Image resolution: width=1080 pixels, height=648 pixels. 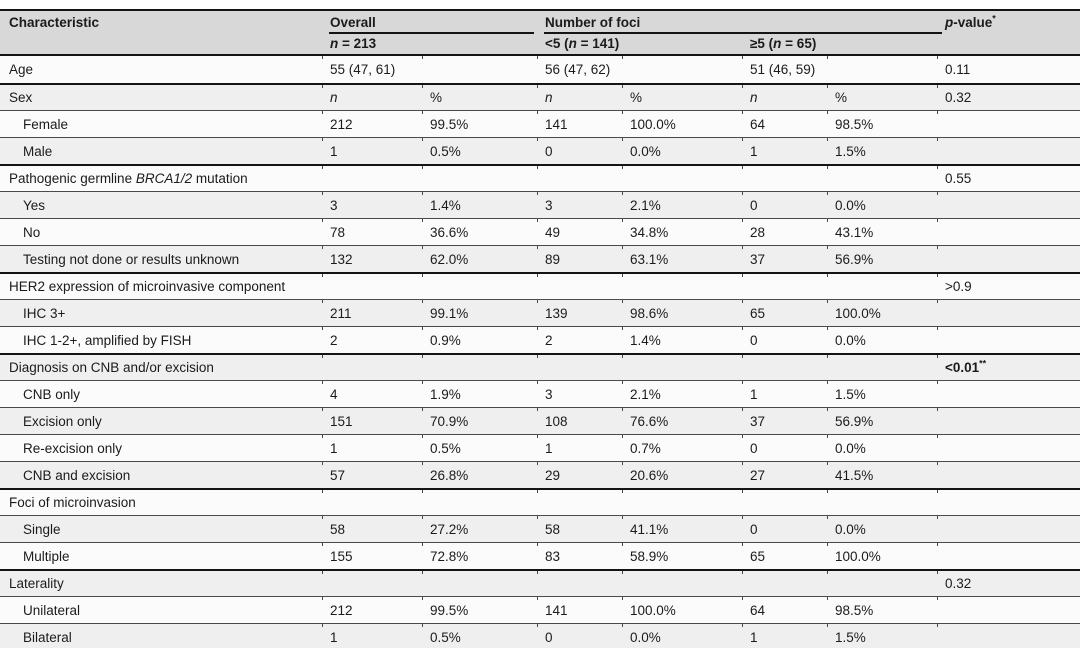 What do you see at coordinates (449, 556) in the screenshot?
I see `data-cell: 72.8%` at bounding box center [449, 556].